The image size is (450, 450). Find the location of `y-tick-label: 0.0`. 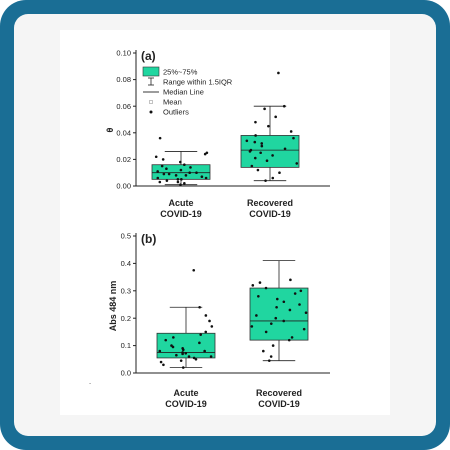

y-tick-label: 0.0 is located at coordinates (126, 373).